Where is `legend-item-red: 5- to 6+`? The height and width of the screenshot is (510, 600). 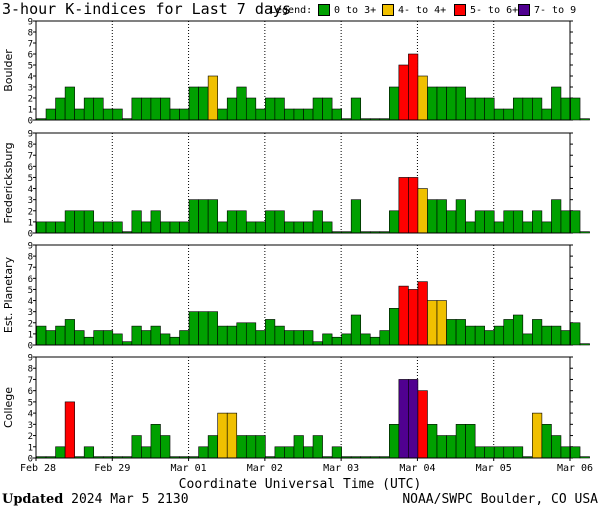
legend-item-red: 5- to 6+ is located at coordinates (494, 10).